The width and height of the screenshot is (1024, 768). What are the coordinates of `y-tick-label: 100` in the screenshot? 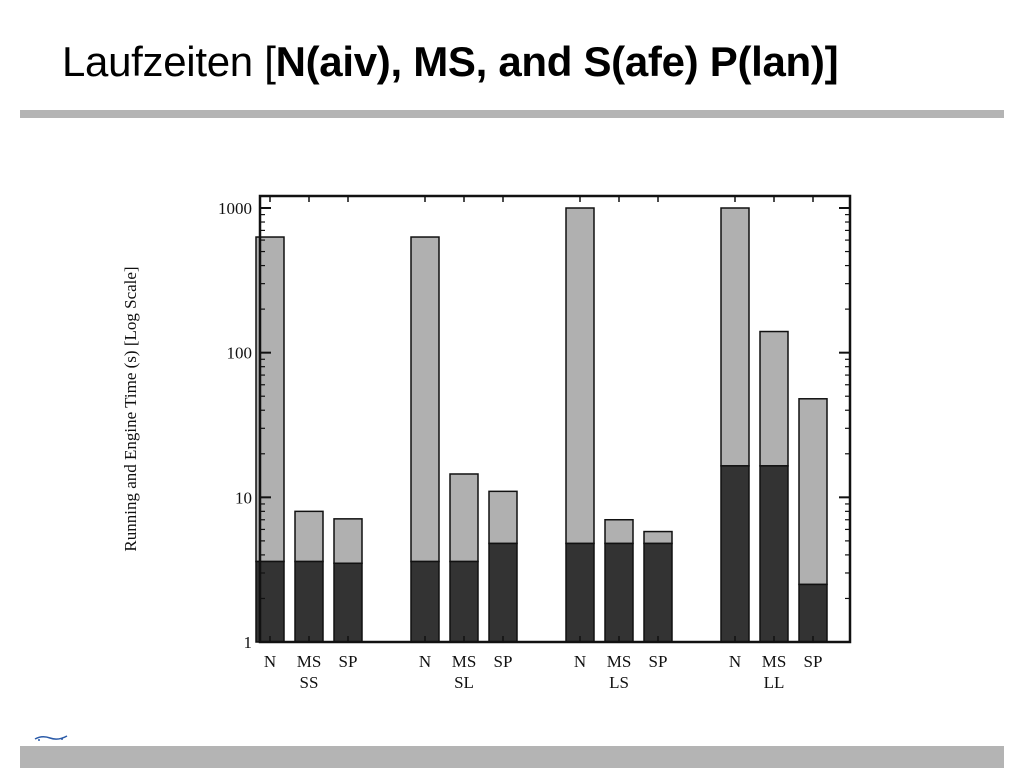 It's located at (240, 353).